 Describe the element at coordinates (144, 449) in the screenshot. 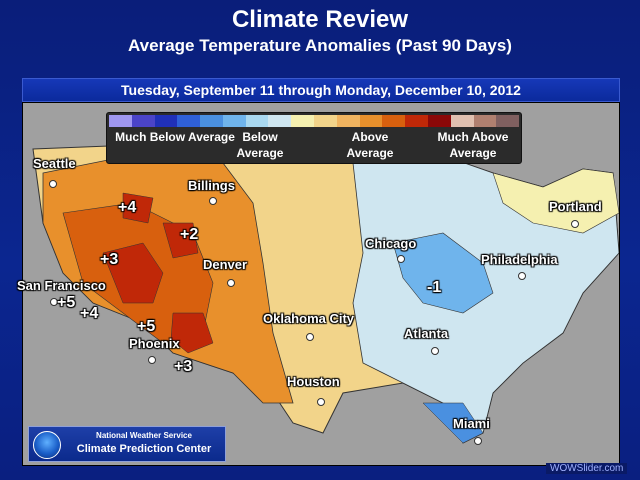

I see `logo-line-2: Climate Prediction Center` at that location.